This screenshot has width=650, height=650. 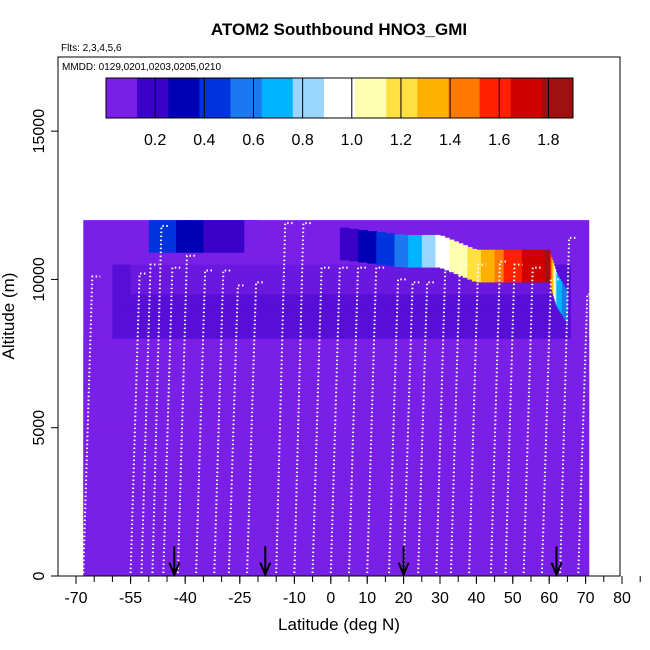 I want to click on x-tick-label: -25, so click(x=239, y=598).